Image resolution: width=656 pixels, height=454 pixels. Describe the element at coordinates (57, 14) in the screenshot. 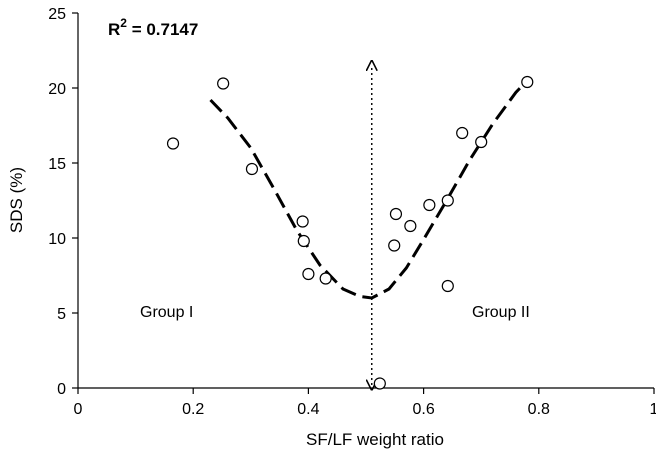

I see `y-tick-label: 25` at that location.